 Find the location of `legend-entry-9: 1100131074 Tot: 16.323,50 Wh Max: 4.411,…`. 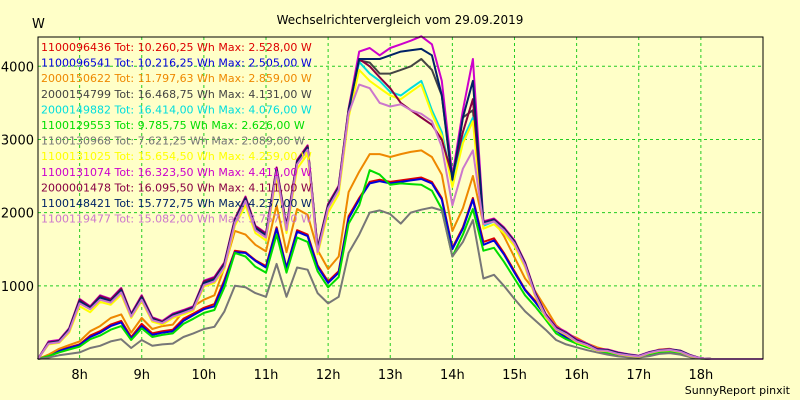

legend-entry-9: 1100131074 Tot: 16.323,50 Wh Max: 4.411,… is located at coordinates (176, 172).